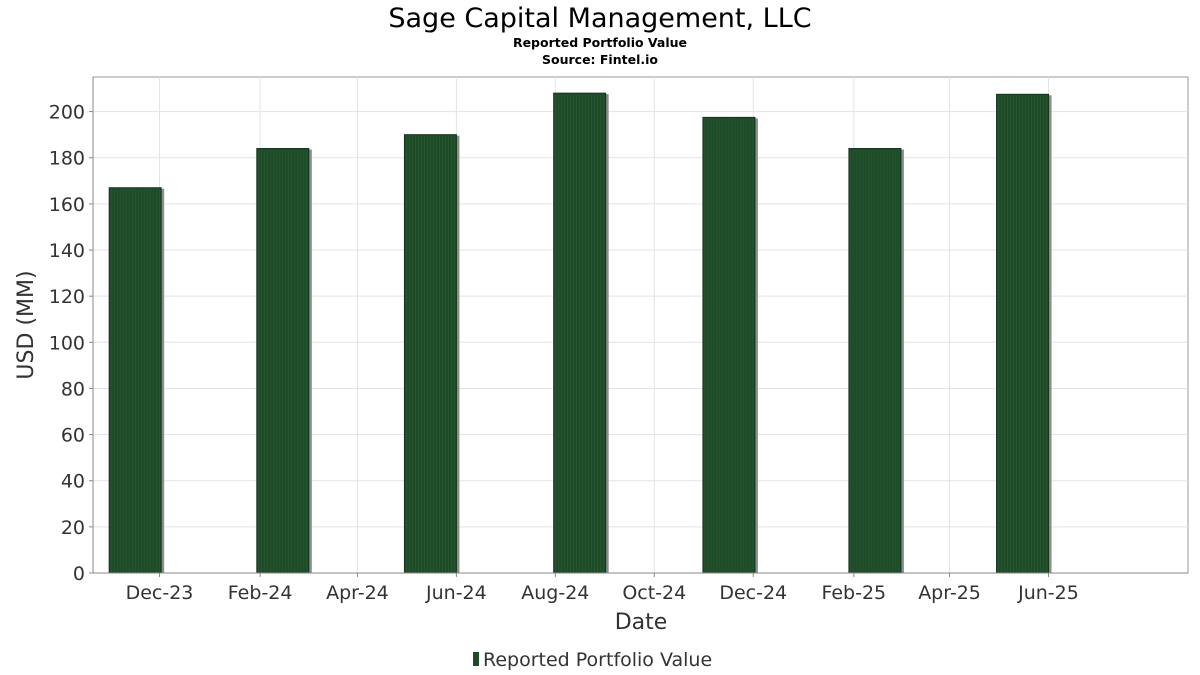  Describe the element at coordinates (600, 59) in the screenshot. I see `chart-source: Source: Fintel.io` at that location.